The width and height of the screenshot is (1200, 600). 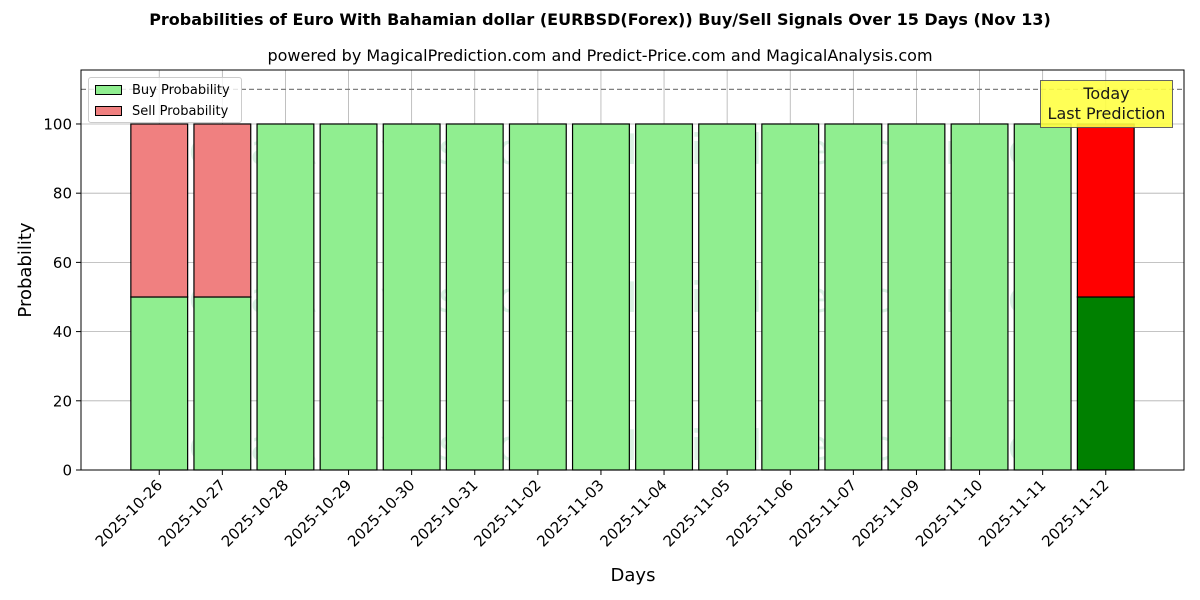 I want to click on x-tick-label: 2025-10-31, so click(x=444, y=513).